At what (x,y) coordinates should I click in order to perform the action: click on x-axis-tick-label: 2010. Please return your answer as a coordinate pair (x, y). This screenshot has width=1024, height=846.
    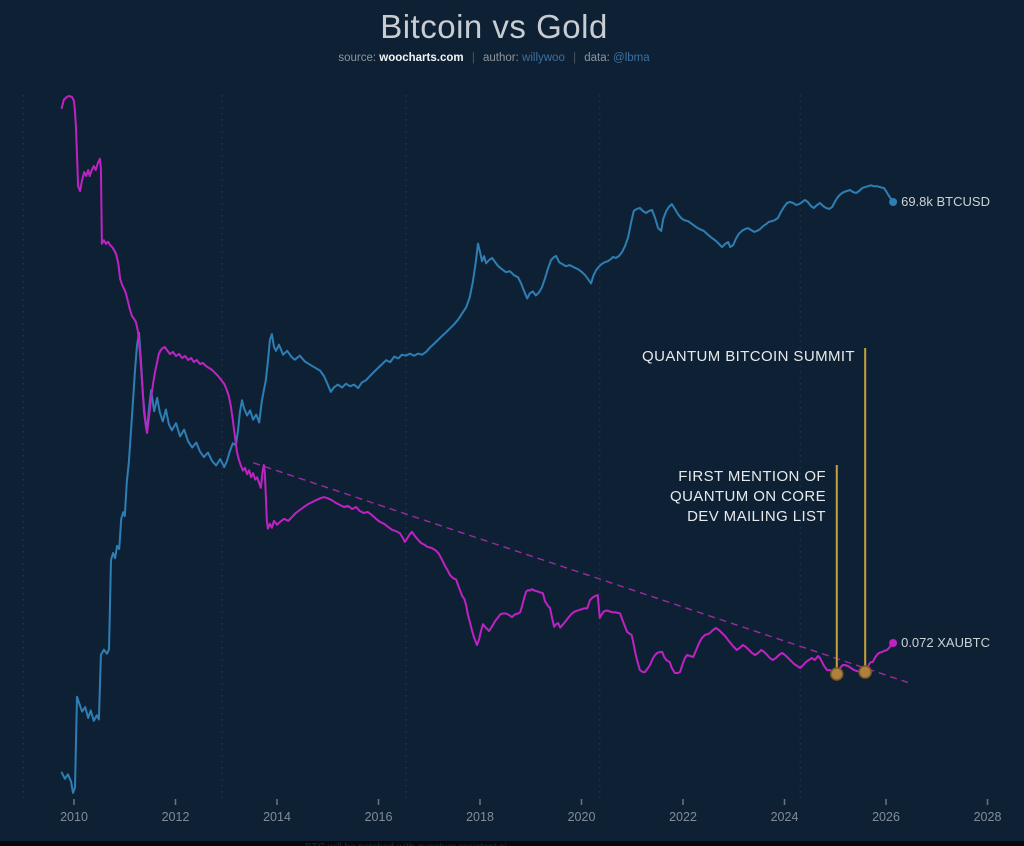
    Looking at the image, I should click on (74, 817).